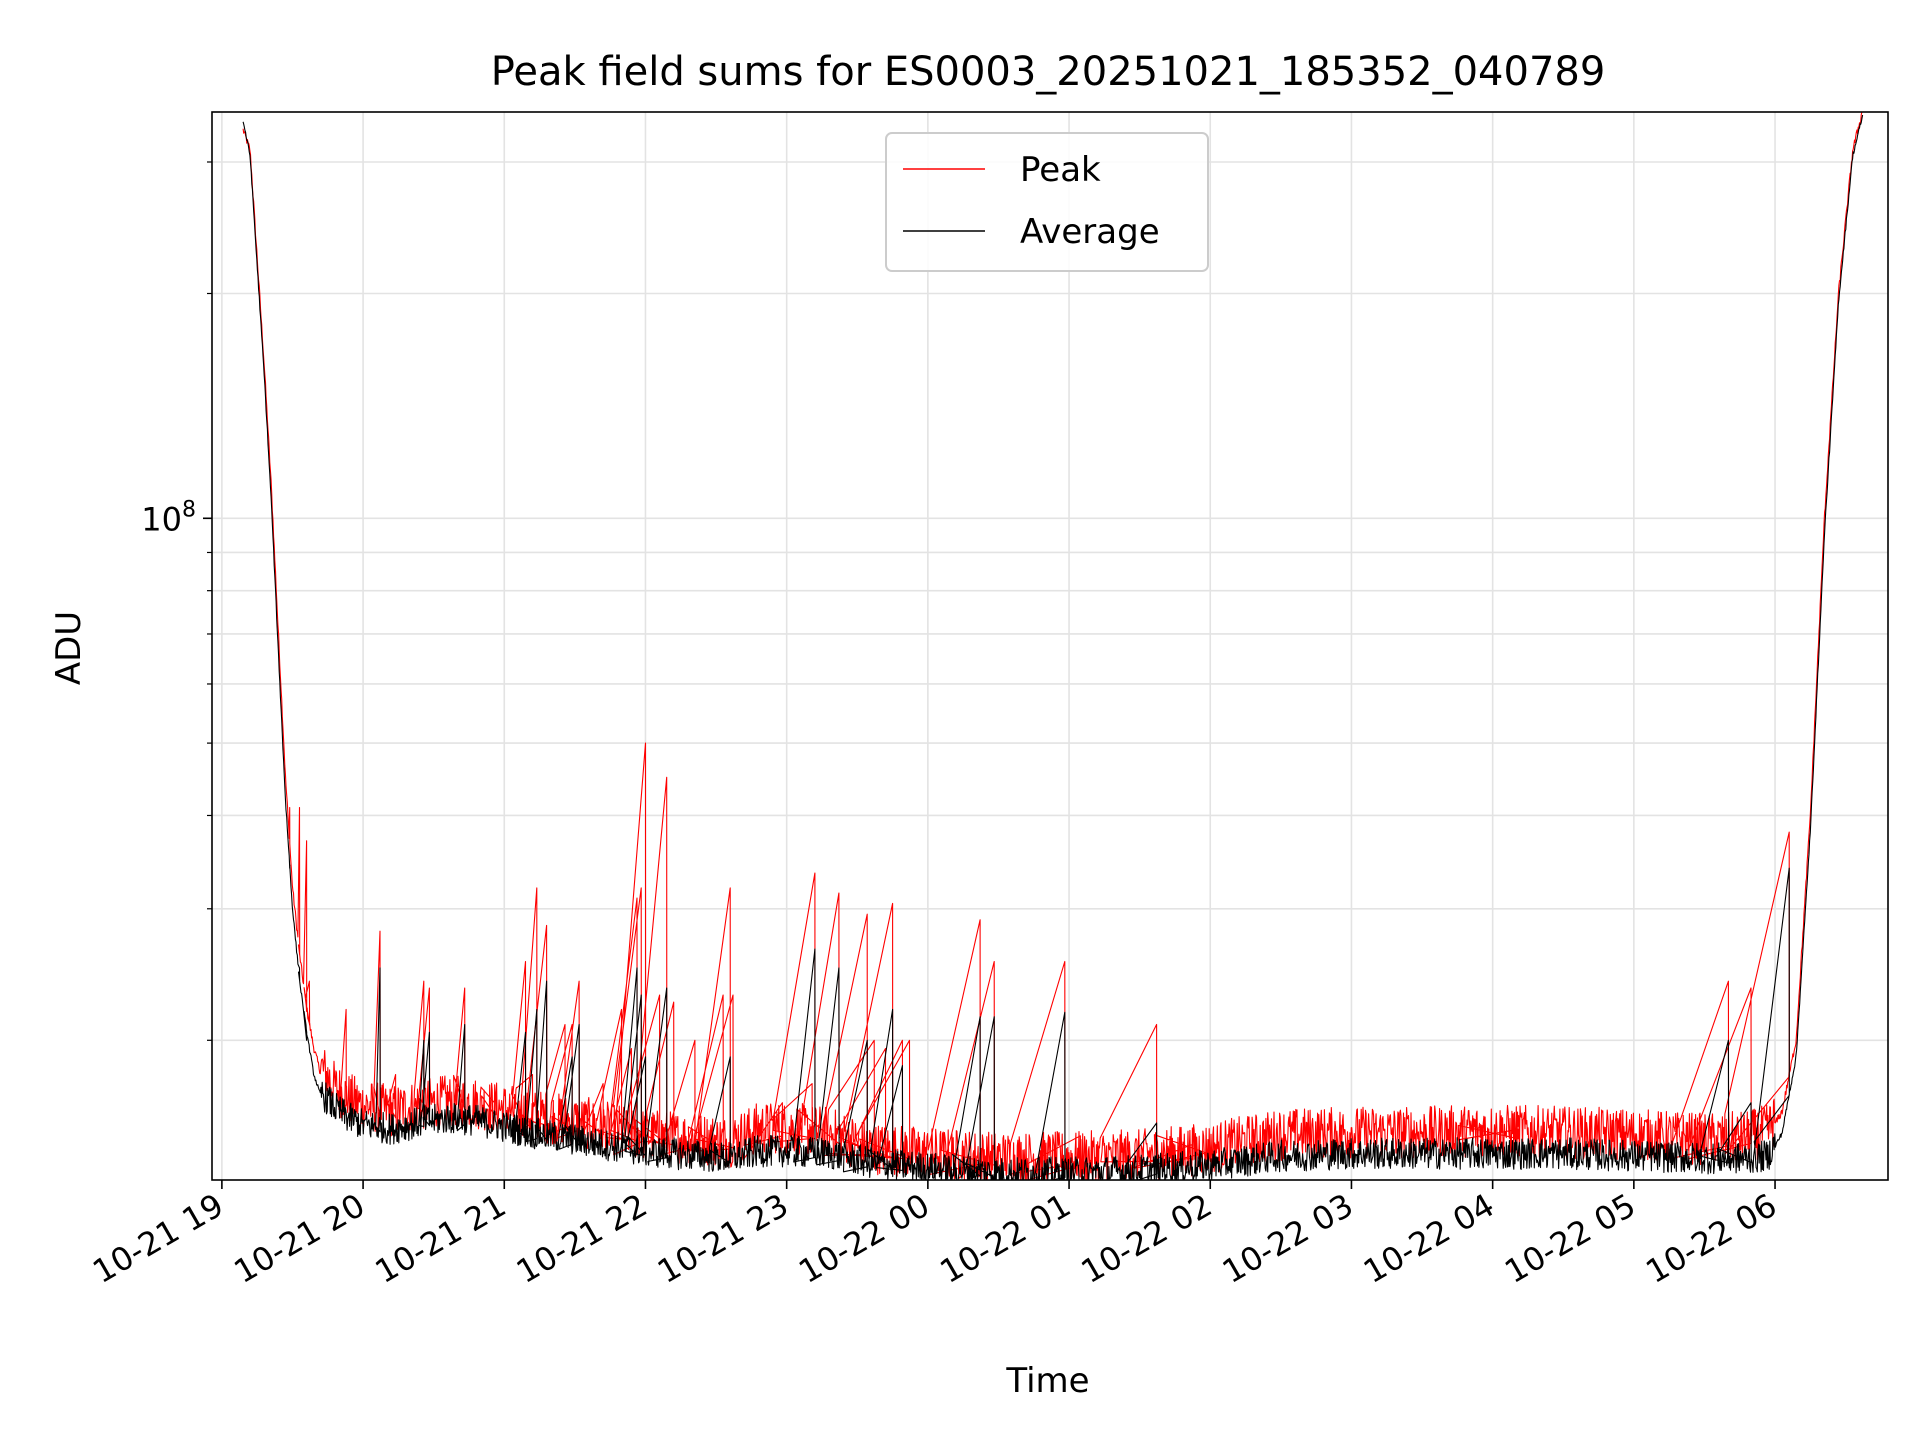 This screenshot has width=1920, height=1445. What do you see at coordinates (1047, 1381) in the screenshot?
I see `x-axis-label: Time` at bounding box center [1047, 1381].